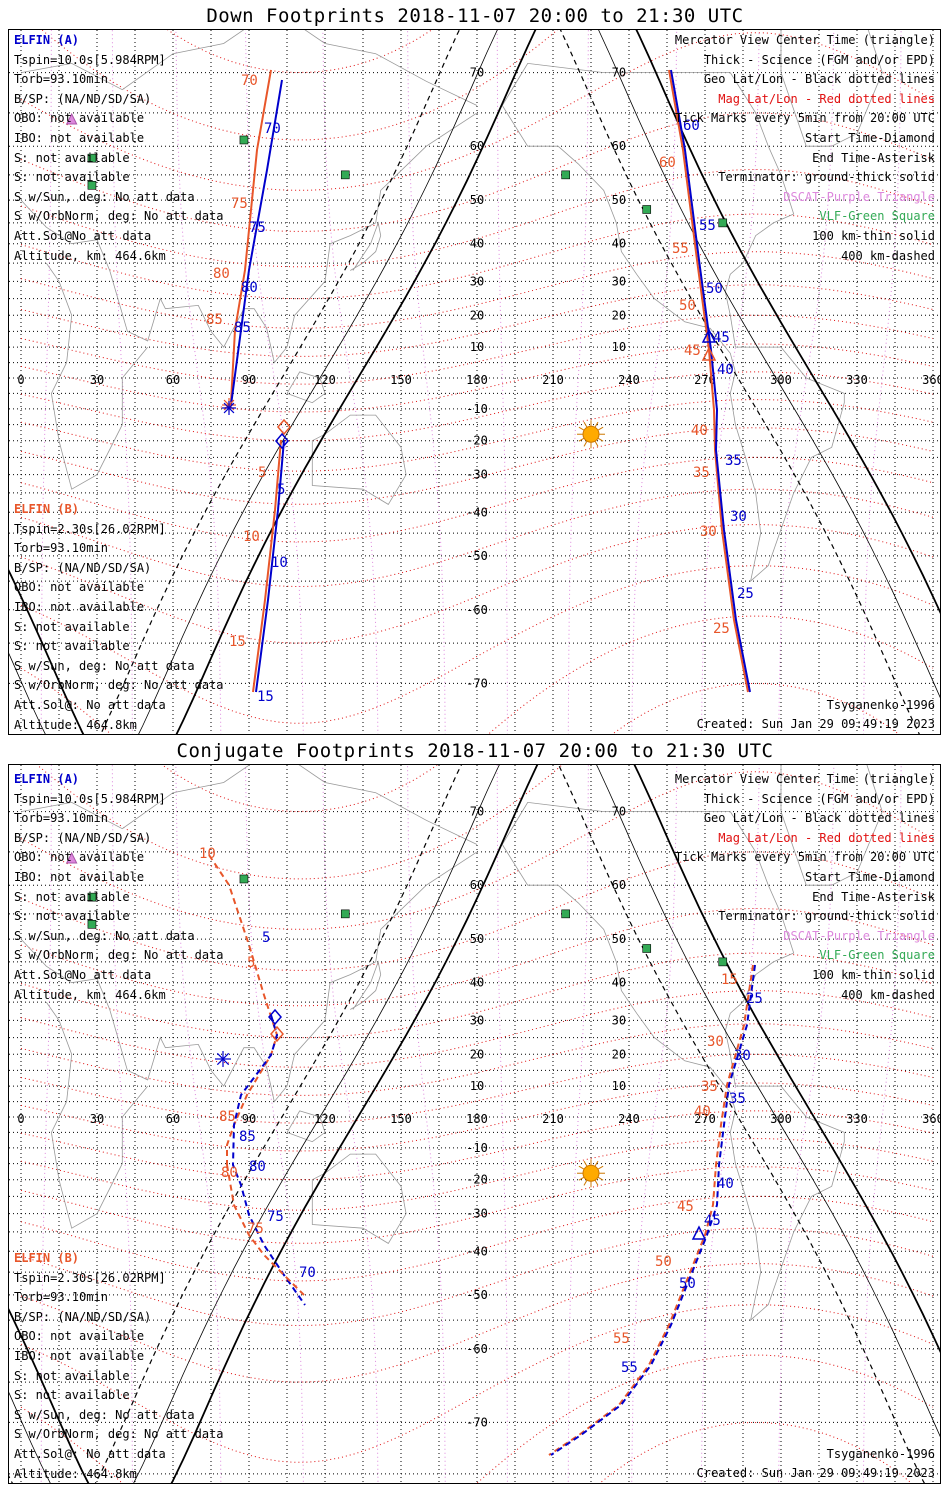 This screenshot has height=1500, width=950. Describe the element at coordinates (591, 1173) in the screenshot. I see `sun-icon` at that location.